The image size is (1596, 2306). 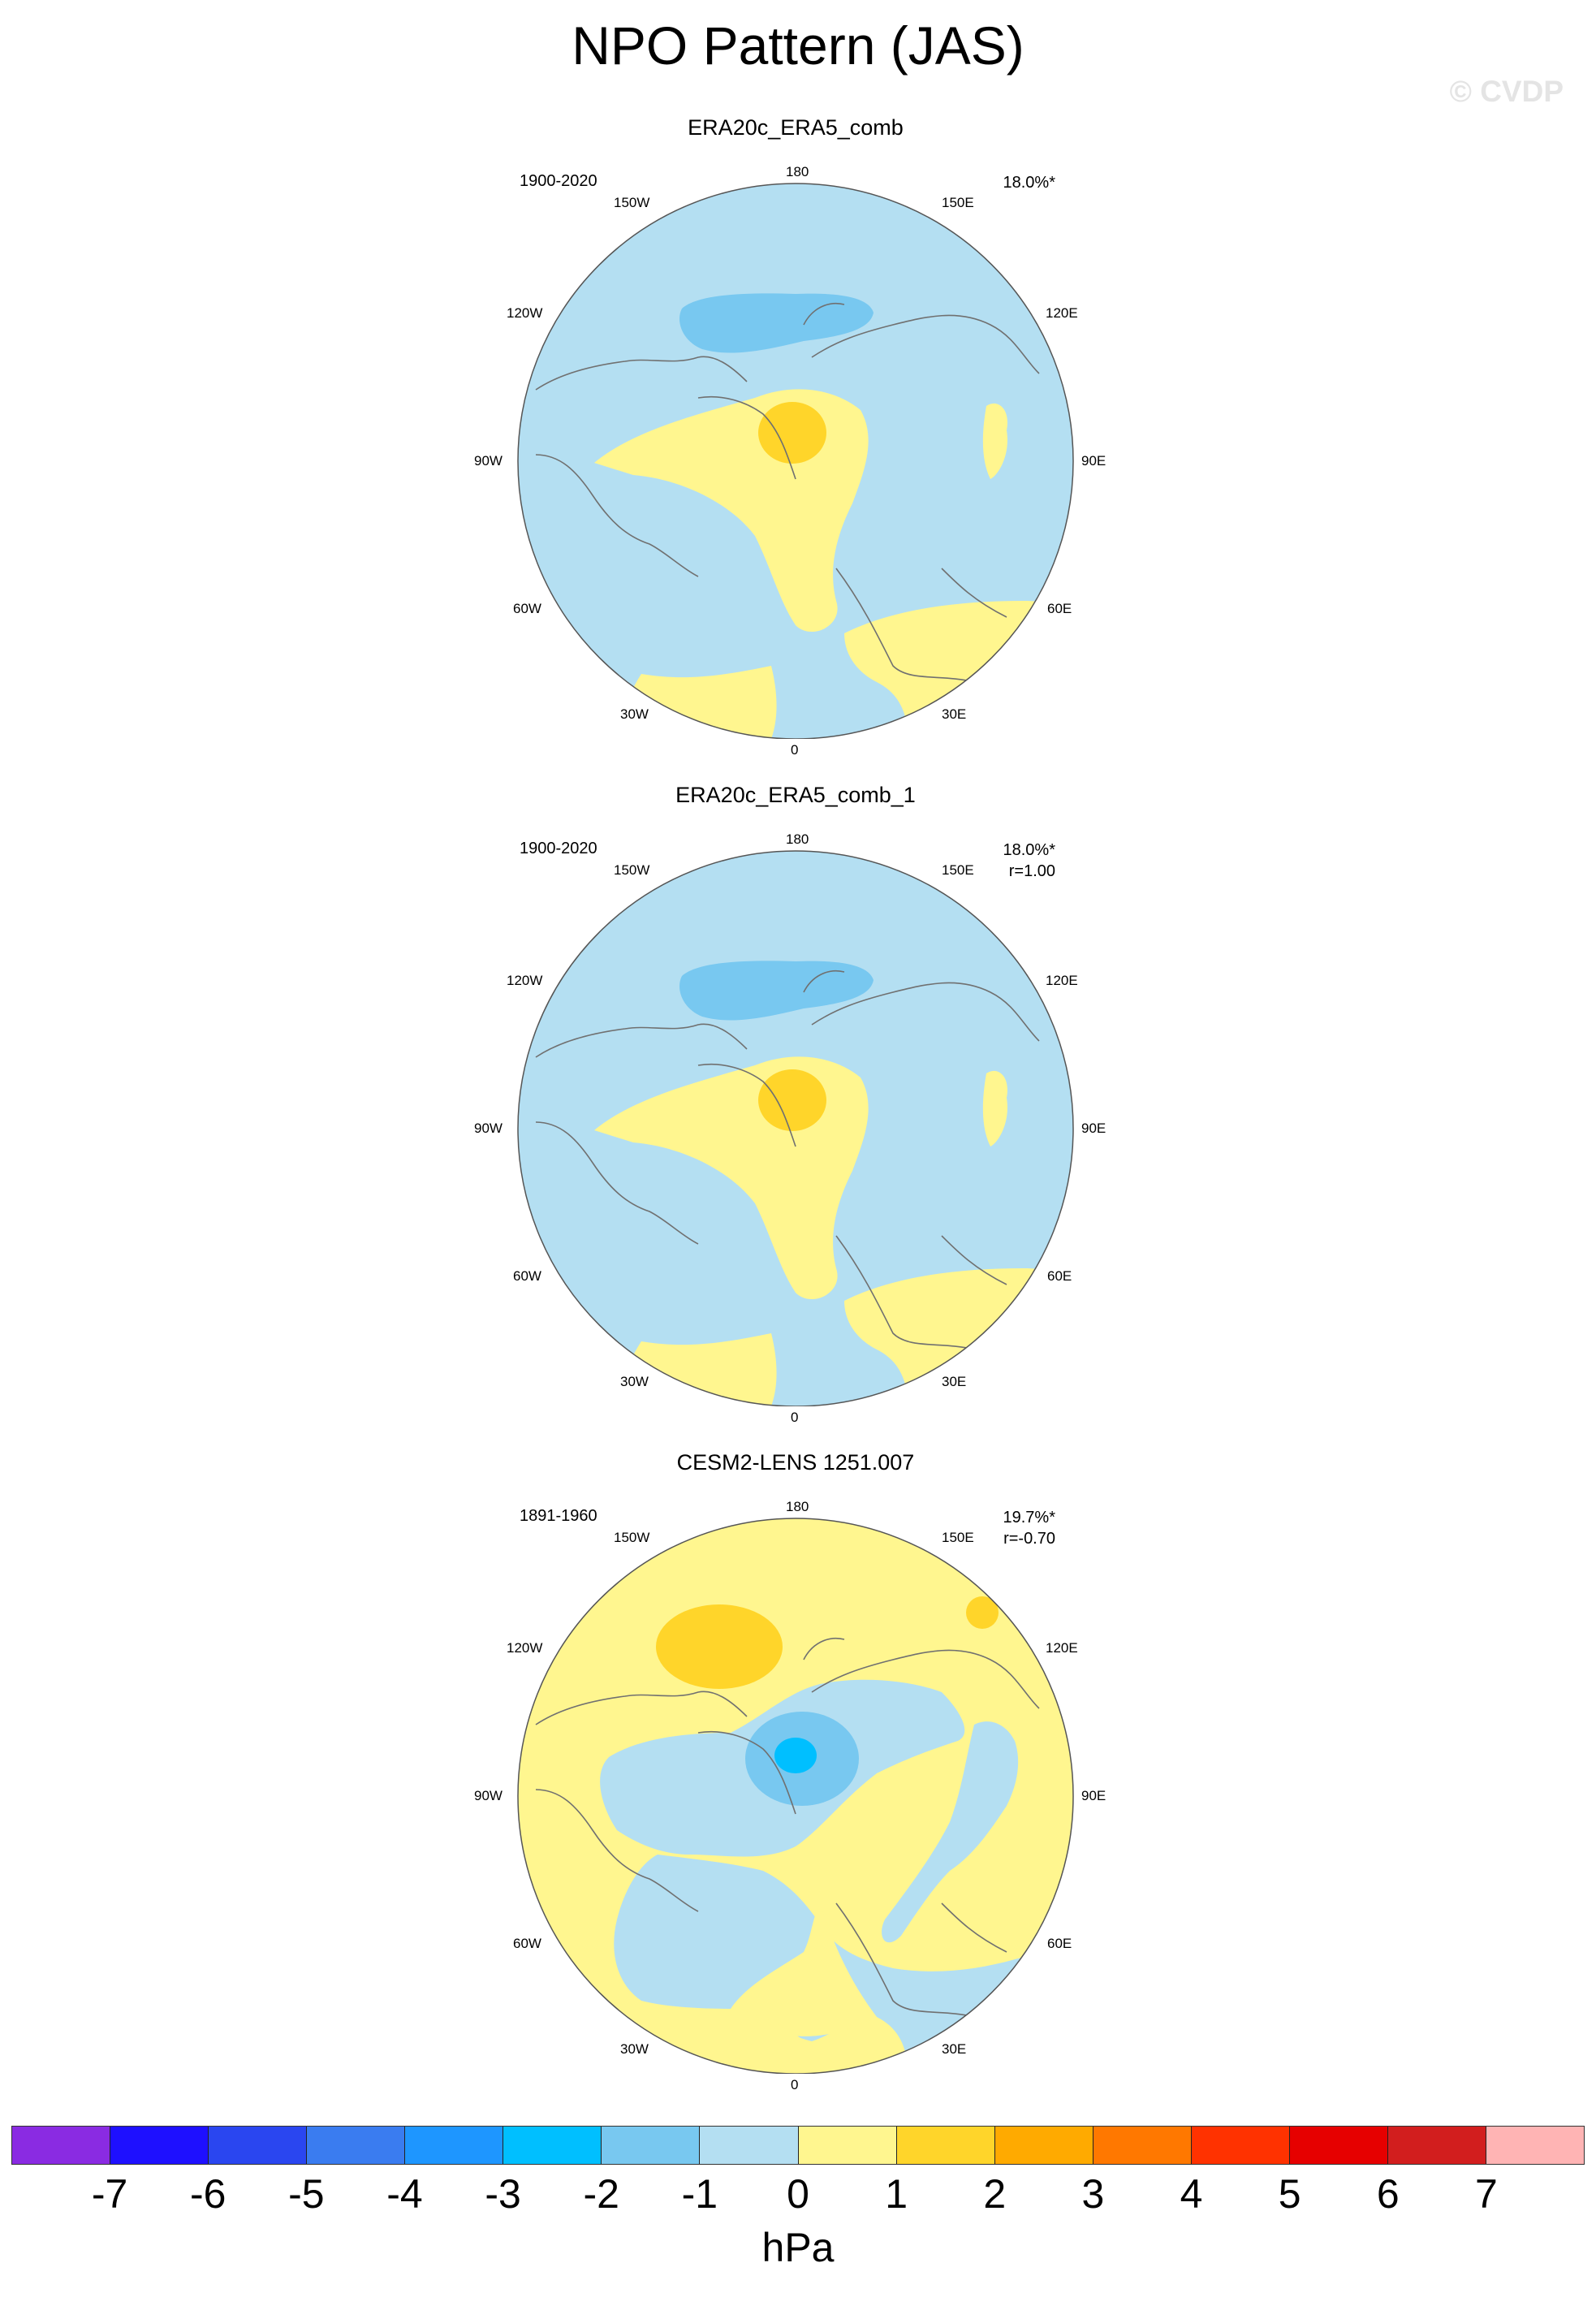 I want to click on correlation-label: r=1.00, so click(x=1031, y=871).